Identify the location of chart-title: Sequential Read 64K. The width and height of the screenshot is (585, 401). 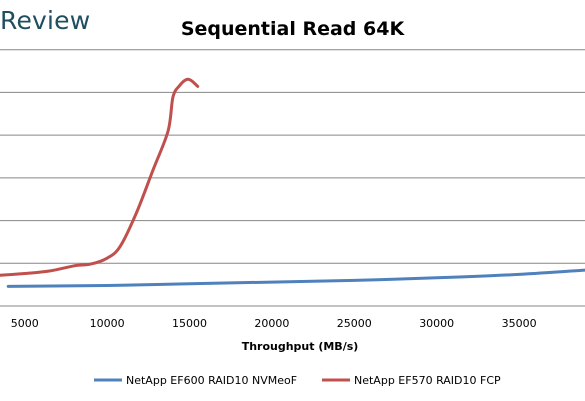
(292, 29).